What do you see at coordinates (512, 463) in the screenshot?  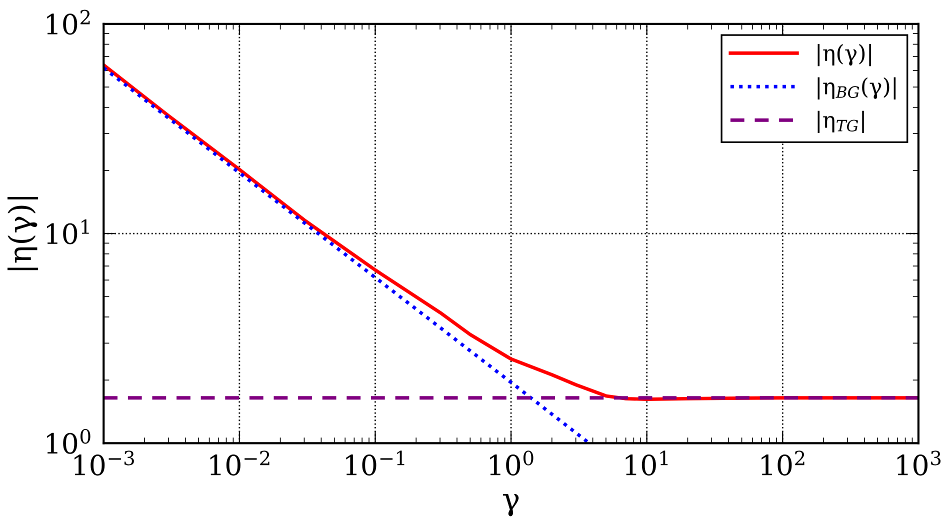 I see `x-tick-label: 10$^{0}$` at bounding box center [512, 463].